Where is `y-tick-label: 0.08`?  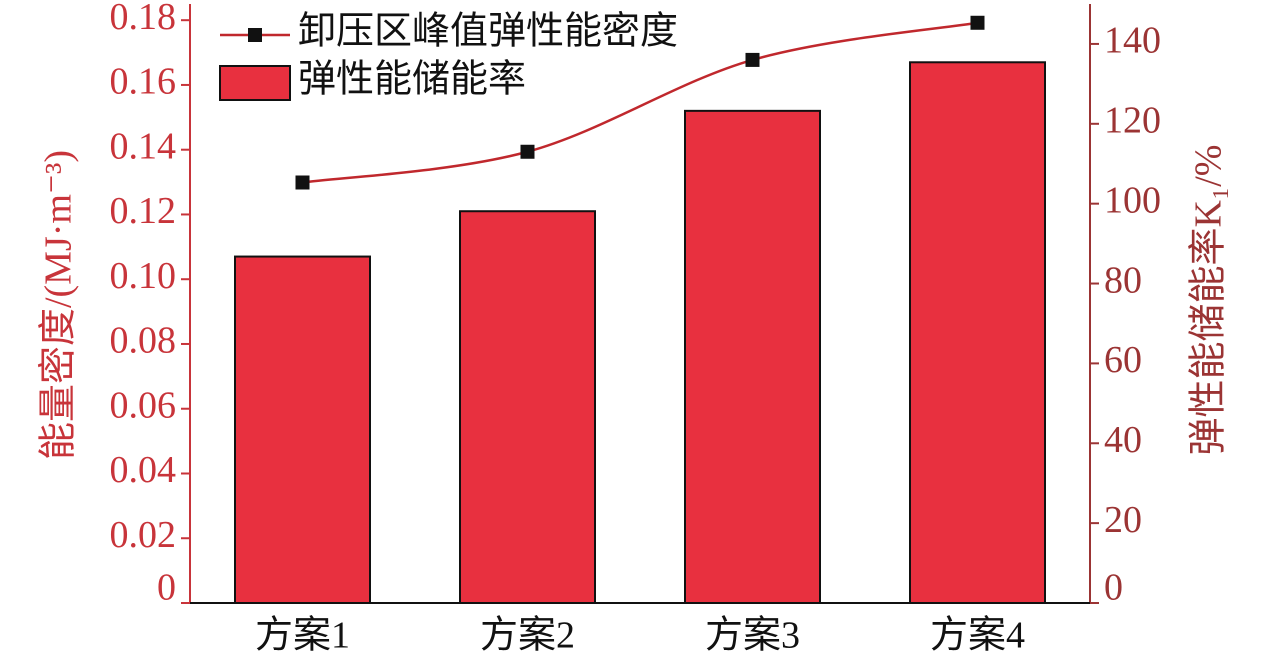
y-tick-label: 0.08 is located at coordinates (143, 341).